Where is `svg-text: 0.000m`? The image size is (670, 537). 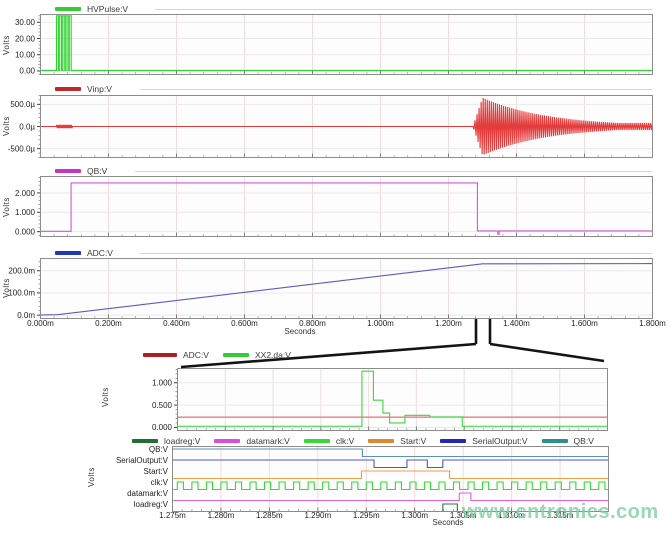
svg-text: 0.000m is located at coordinates (40, 323).